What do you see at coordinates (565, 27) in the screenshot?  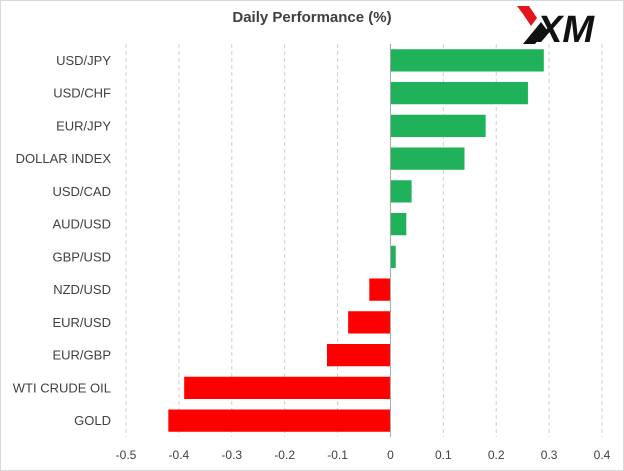 I see `xm-logo-text: XM` at bounding box center [565, 27].